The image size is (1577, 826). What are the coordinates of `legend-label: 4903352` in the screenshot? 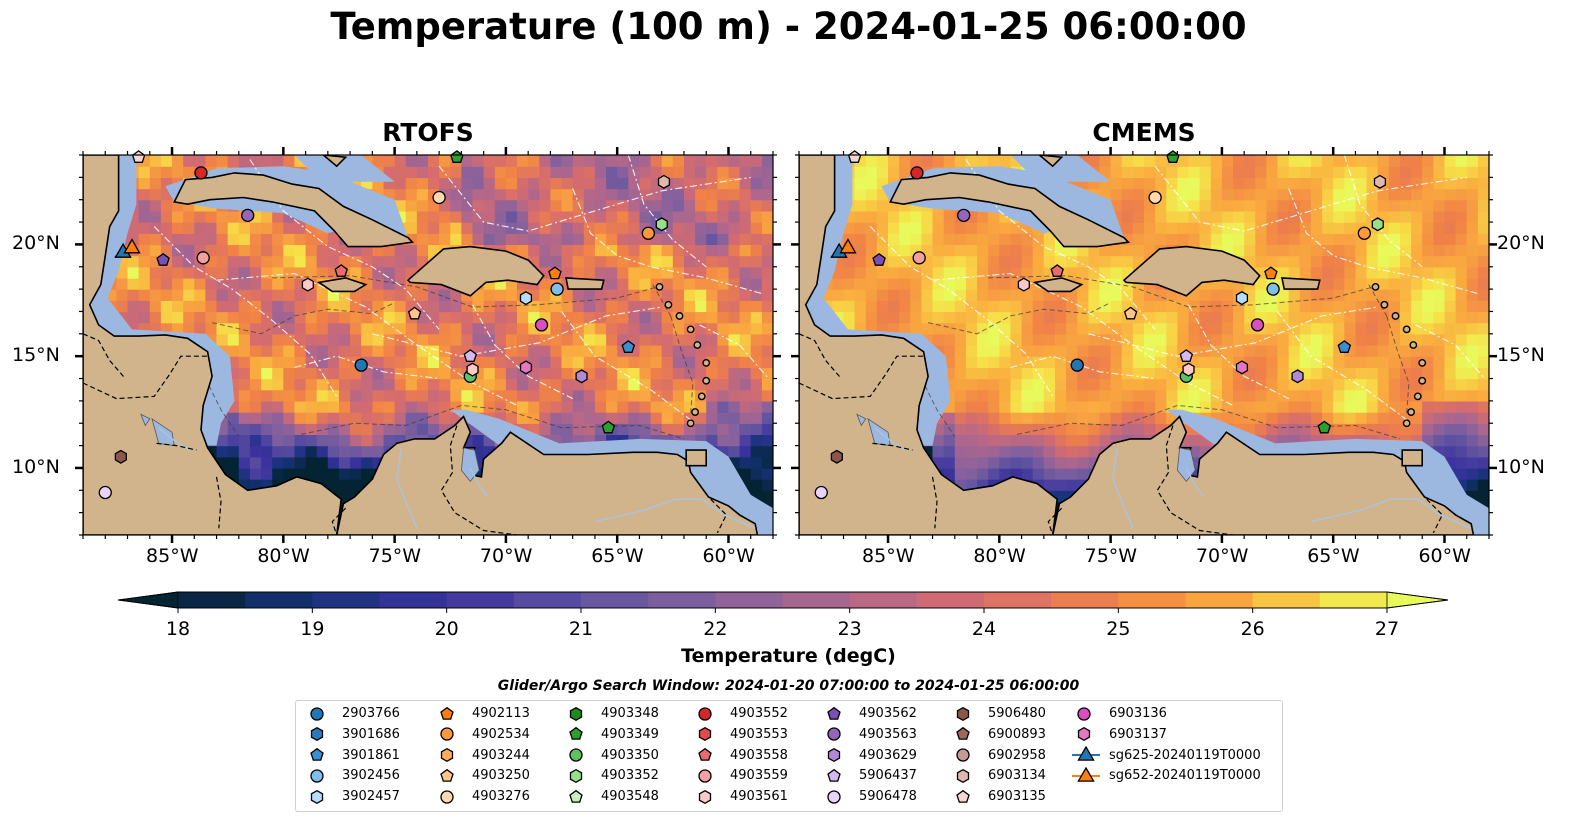 It's located at (630, 776).